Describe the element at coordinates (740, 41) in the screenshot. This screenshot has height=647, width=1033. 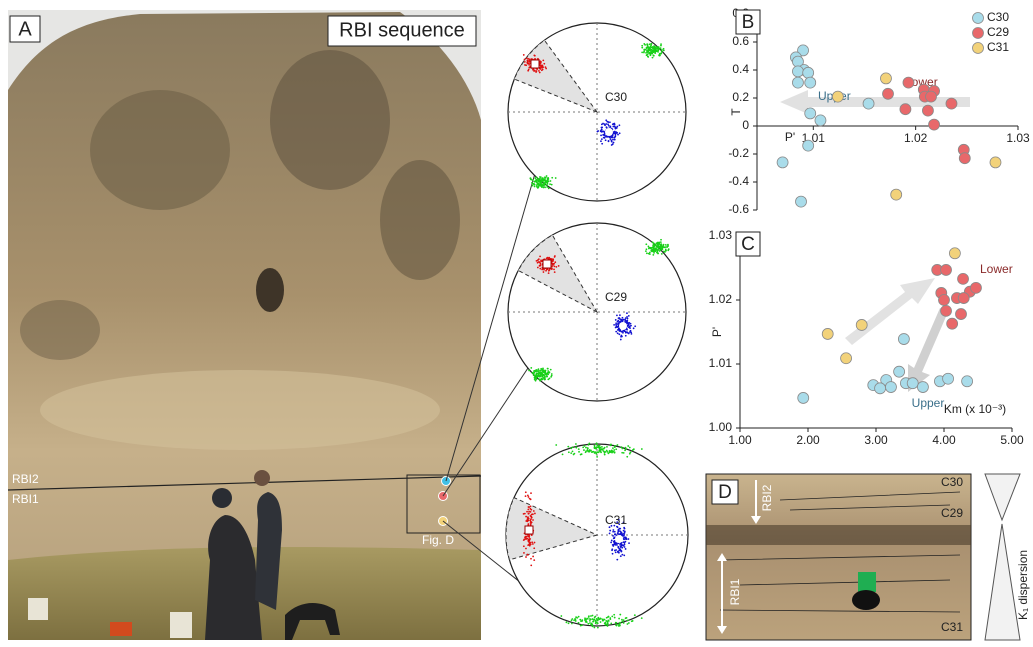
I see `y-tick-label: 0.6` at that location.